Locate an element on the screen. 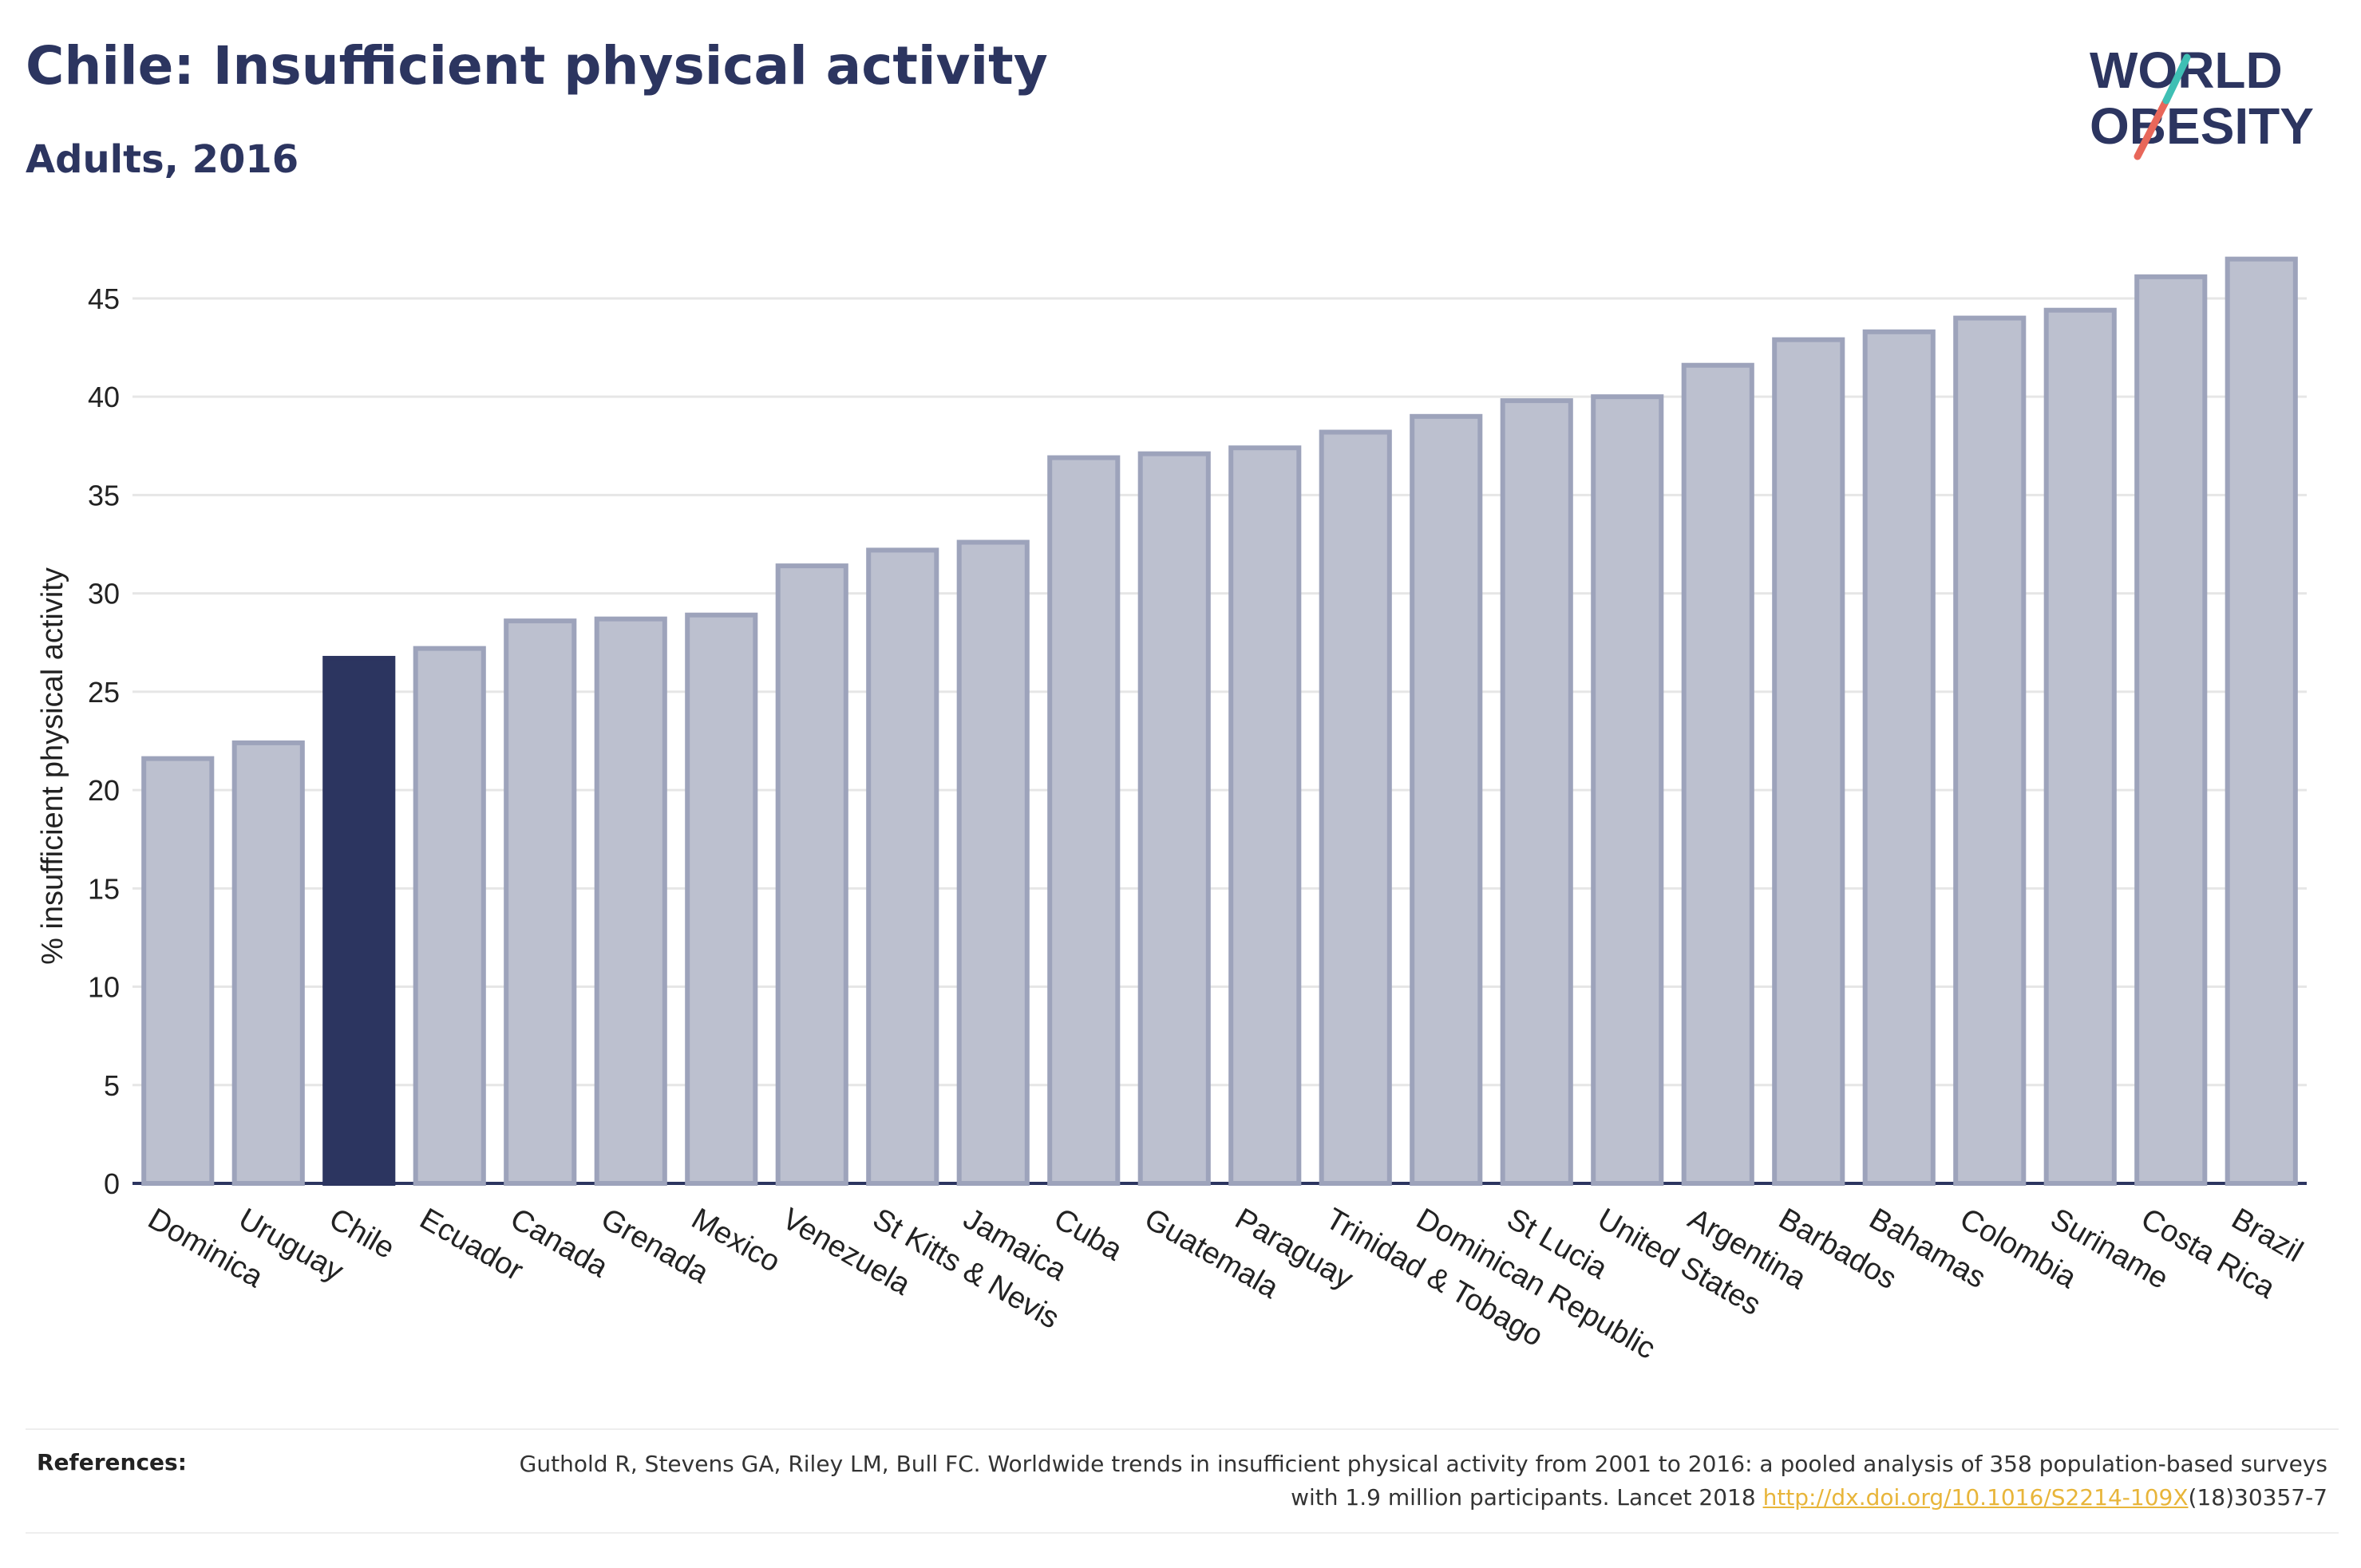 Image resolution: width=2361 pixels, height=1568 pixels. y-axis-label: % insufficient physical activity is located at coordinates (52, 766).